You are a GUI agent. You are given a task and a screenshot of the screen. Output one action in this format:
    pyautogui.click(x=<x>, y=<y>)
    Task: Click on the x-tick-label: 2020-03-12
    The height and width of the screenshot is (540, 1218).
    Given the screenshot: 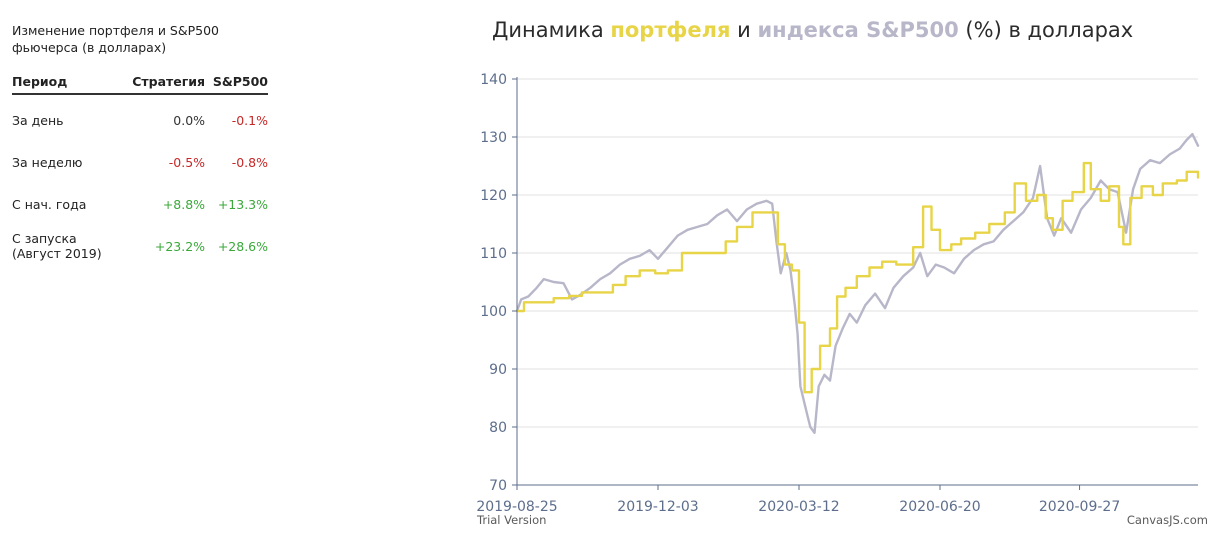 What is the action you would take?
    pyautogui.click(x=798, y=507)
    